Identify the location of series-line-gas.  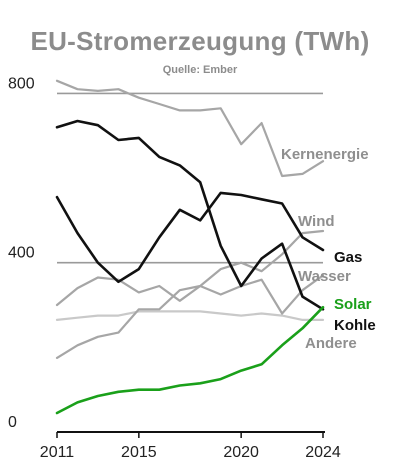
(190, 237).